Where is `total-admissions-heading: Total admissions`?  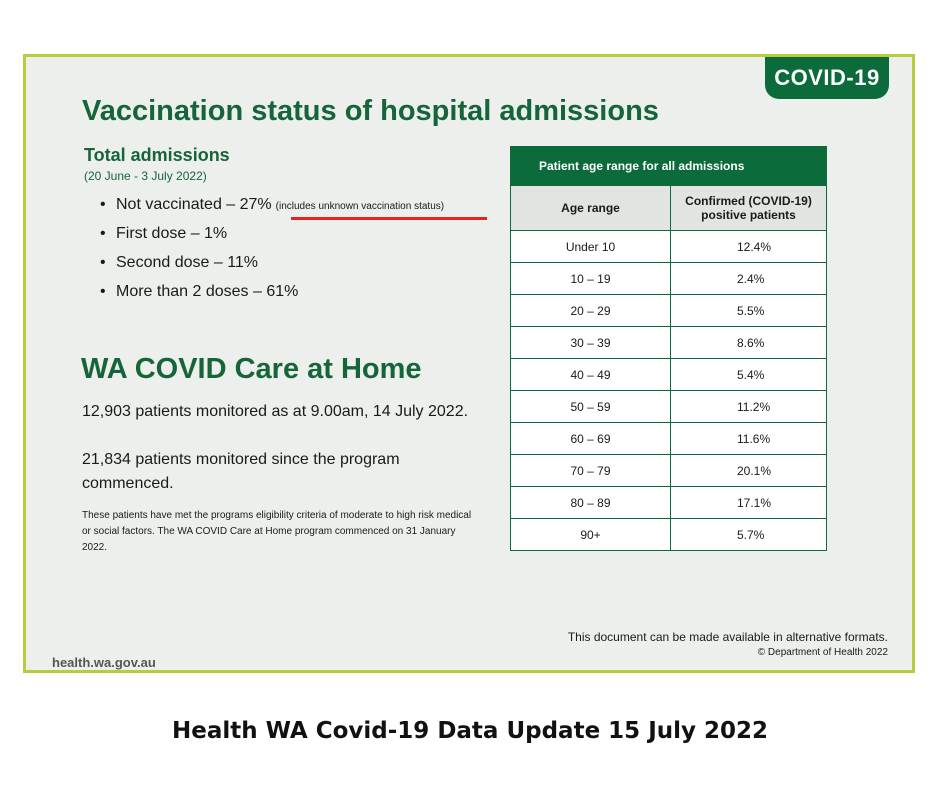 total-admissions-heading: Total admissions is located at coordinates (157, 155).